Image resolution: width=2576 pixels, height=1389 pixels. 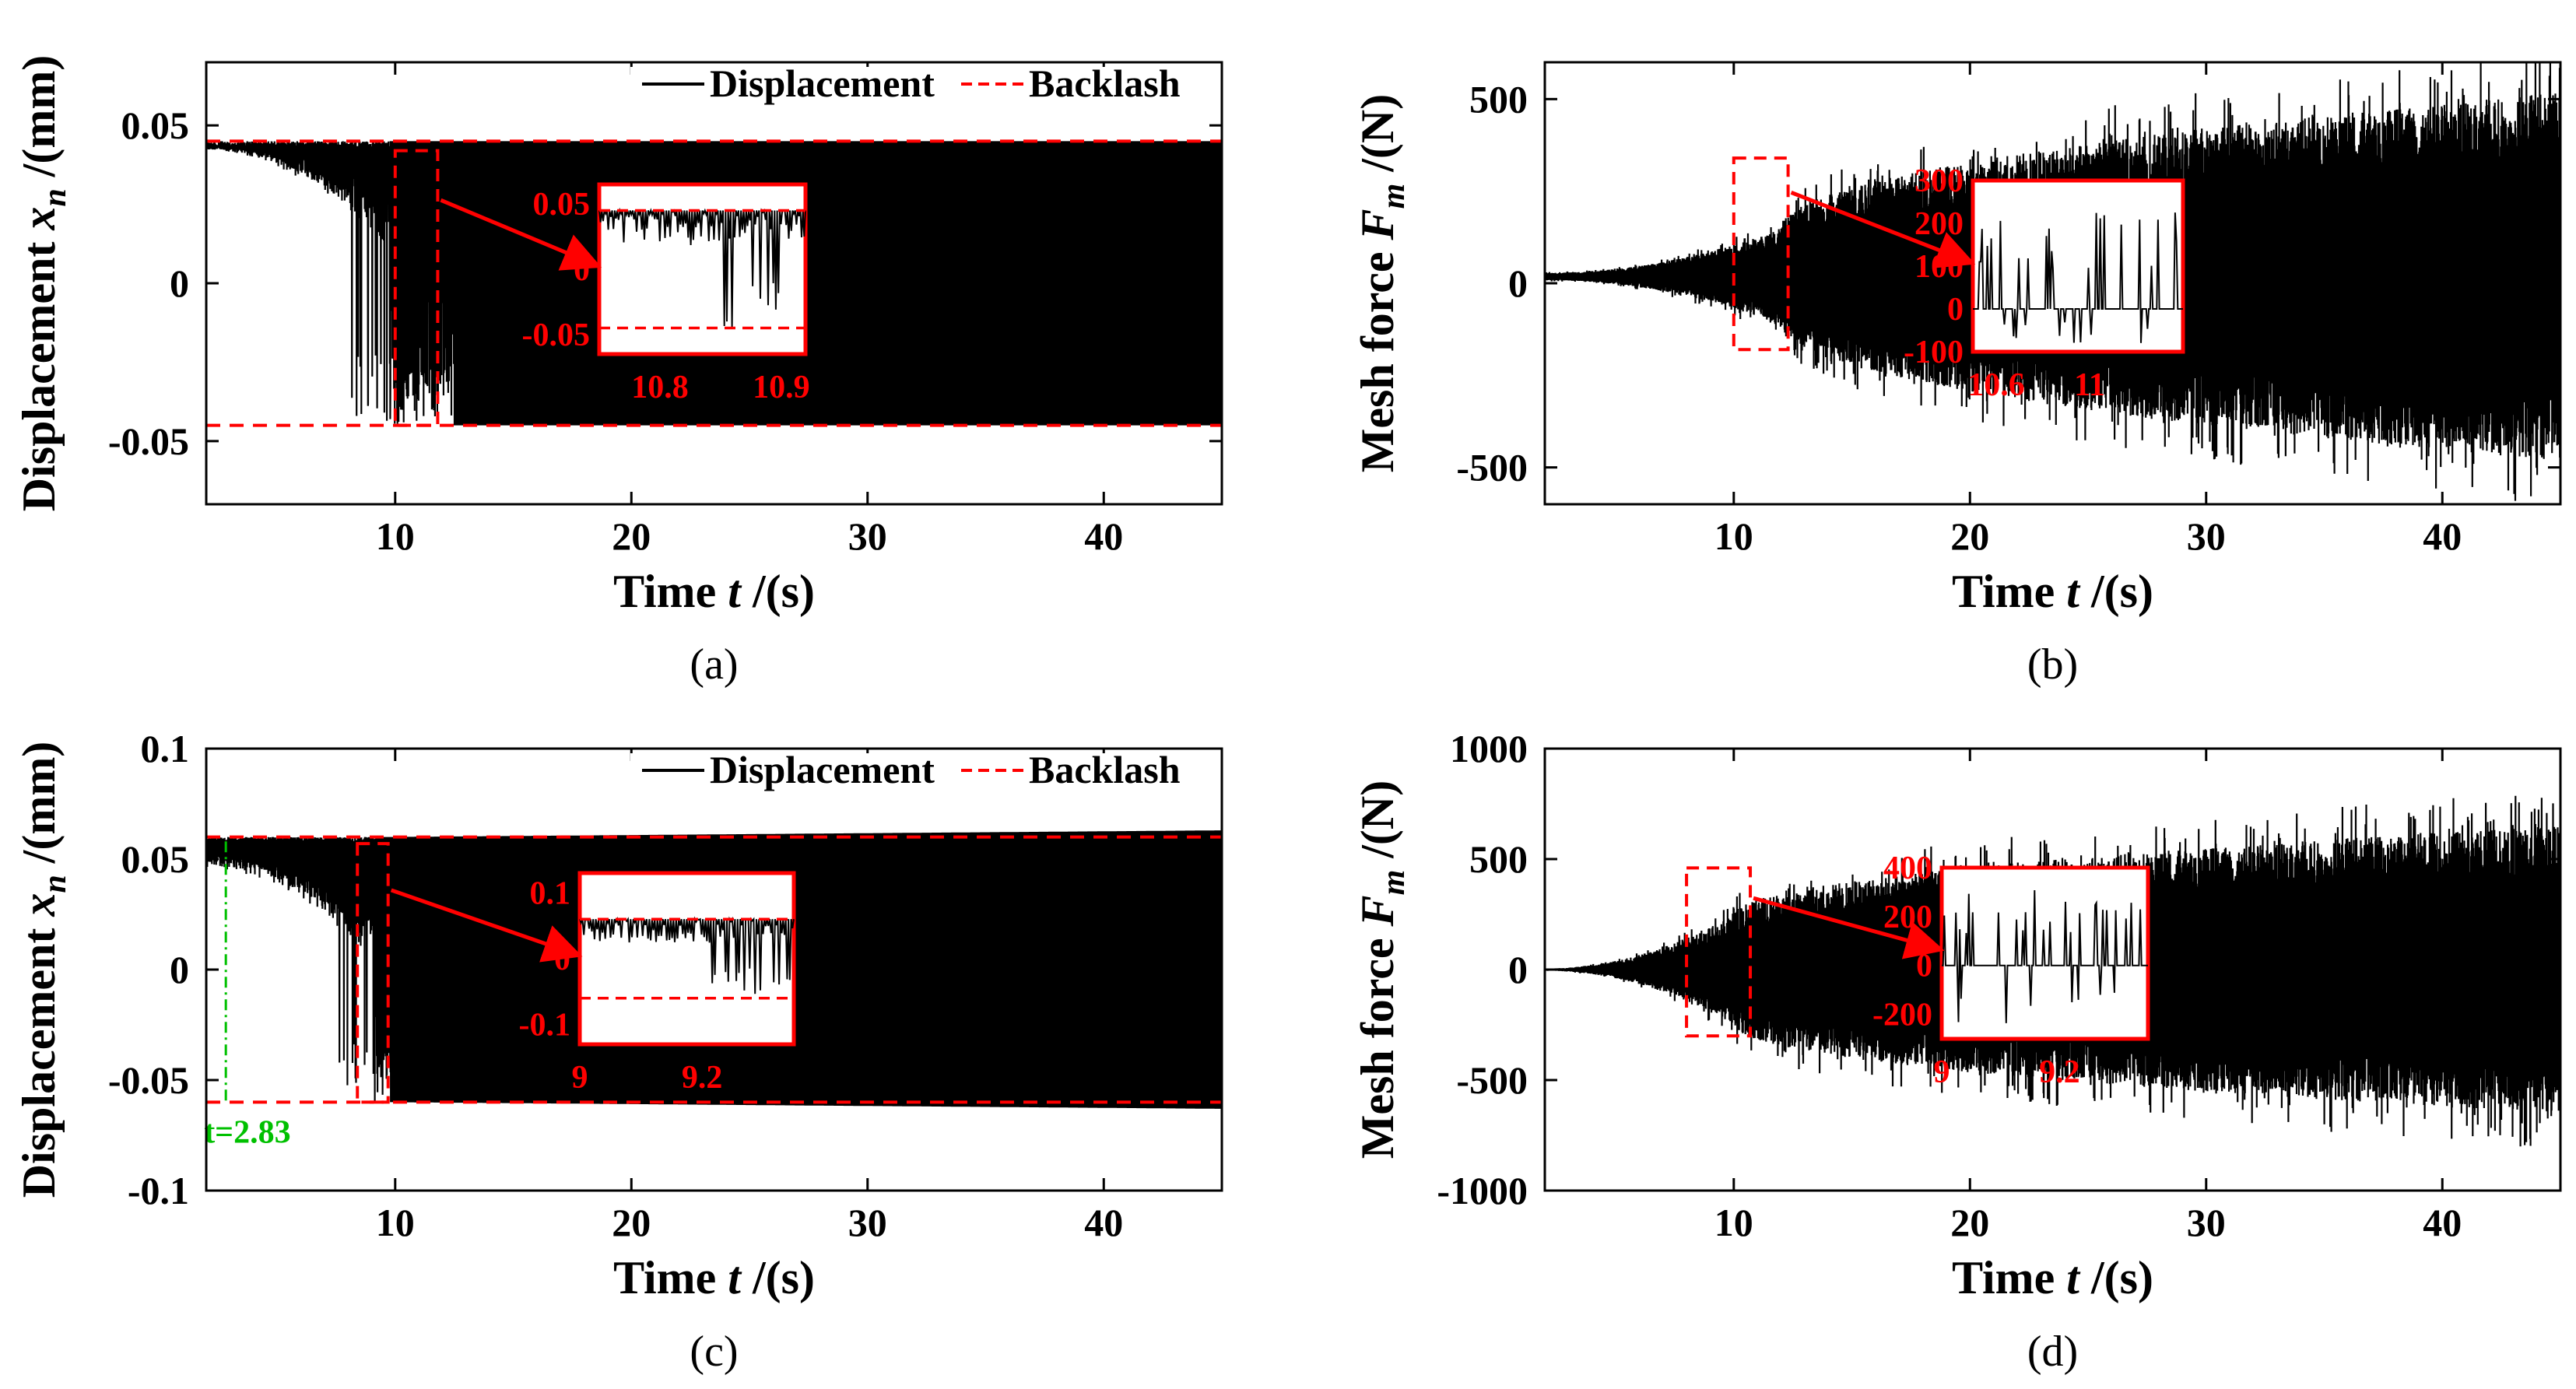 What do you see at coordinates (1908, 868) in the screenshot?
I see `inset-y-tick-label: 400` at bounding box center [1908, 868].